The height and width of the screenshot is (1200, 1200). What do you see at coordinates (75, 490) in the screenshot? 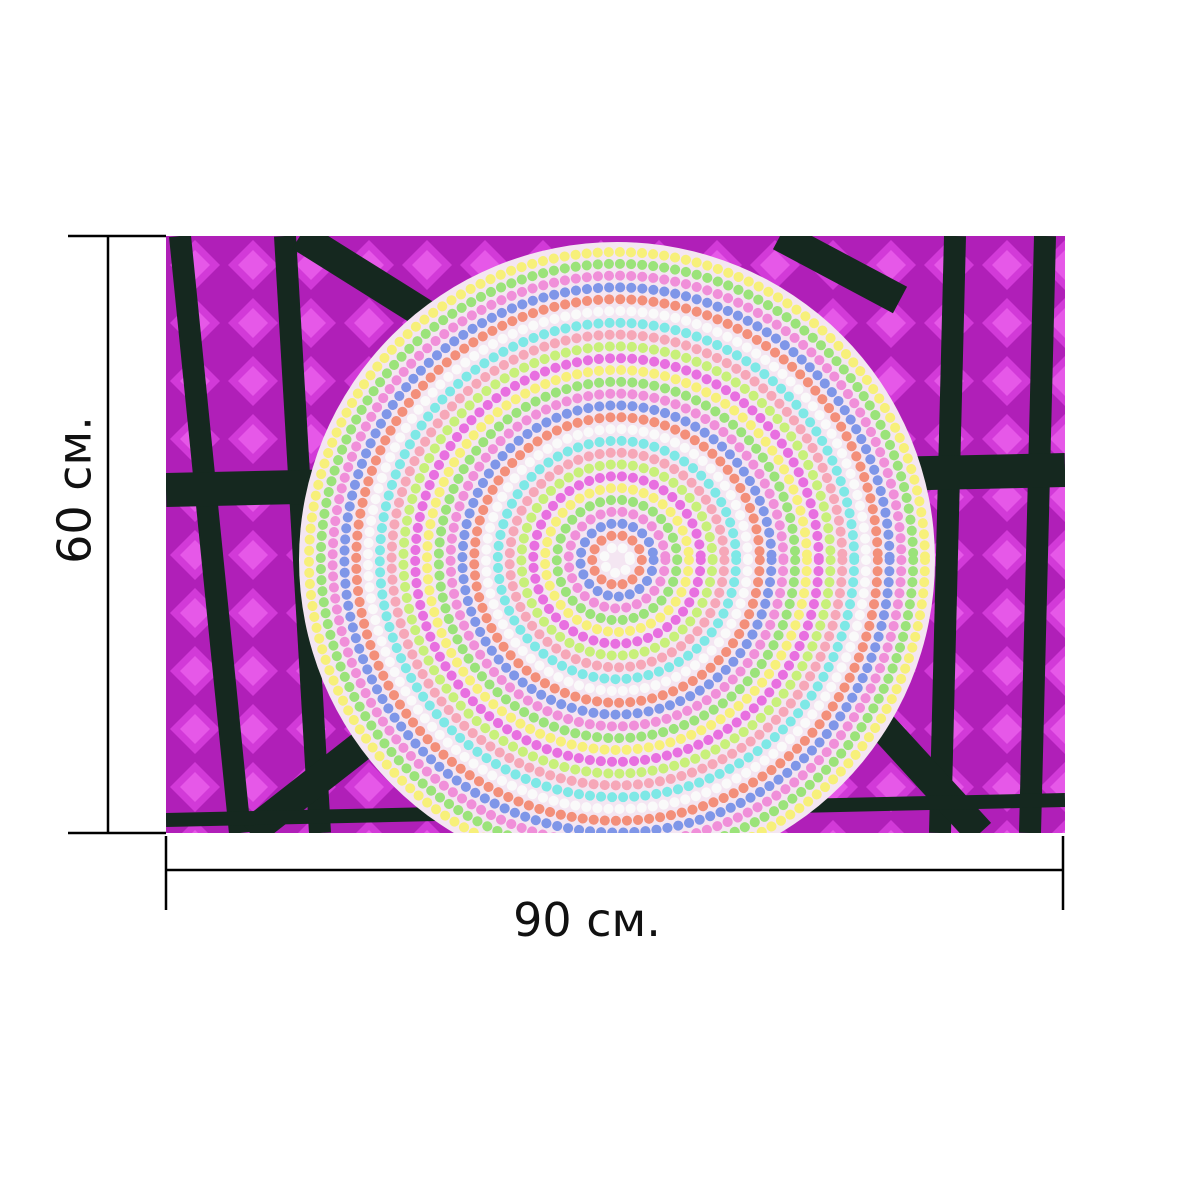
I see `height-label: 60 см.` at bounding box center [75, 490].